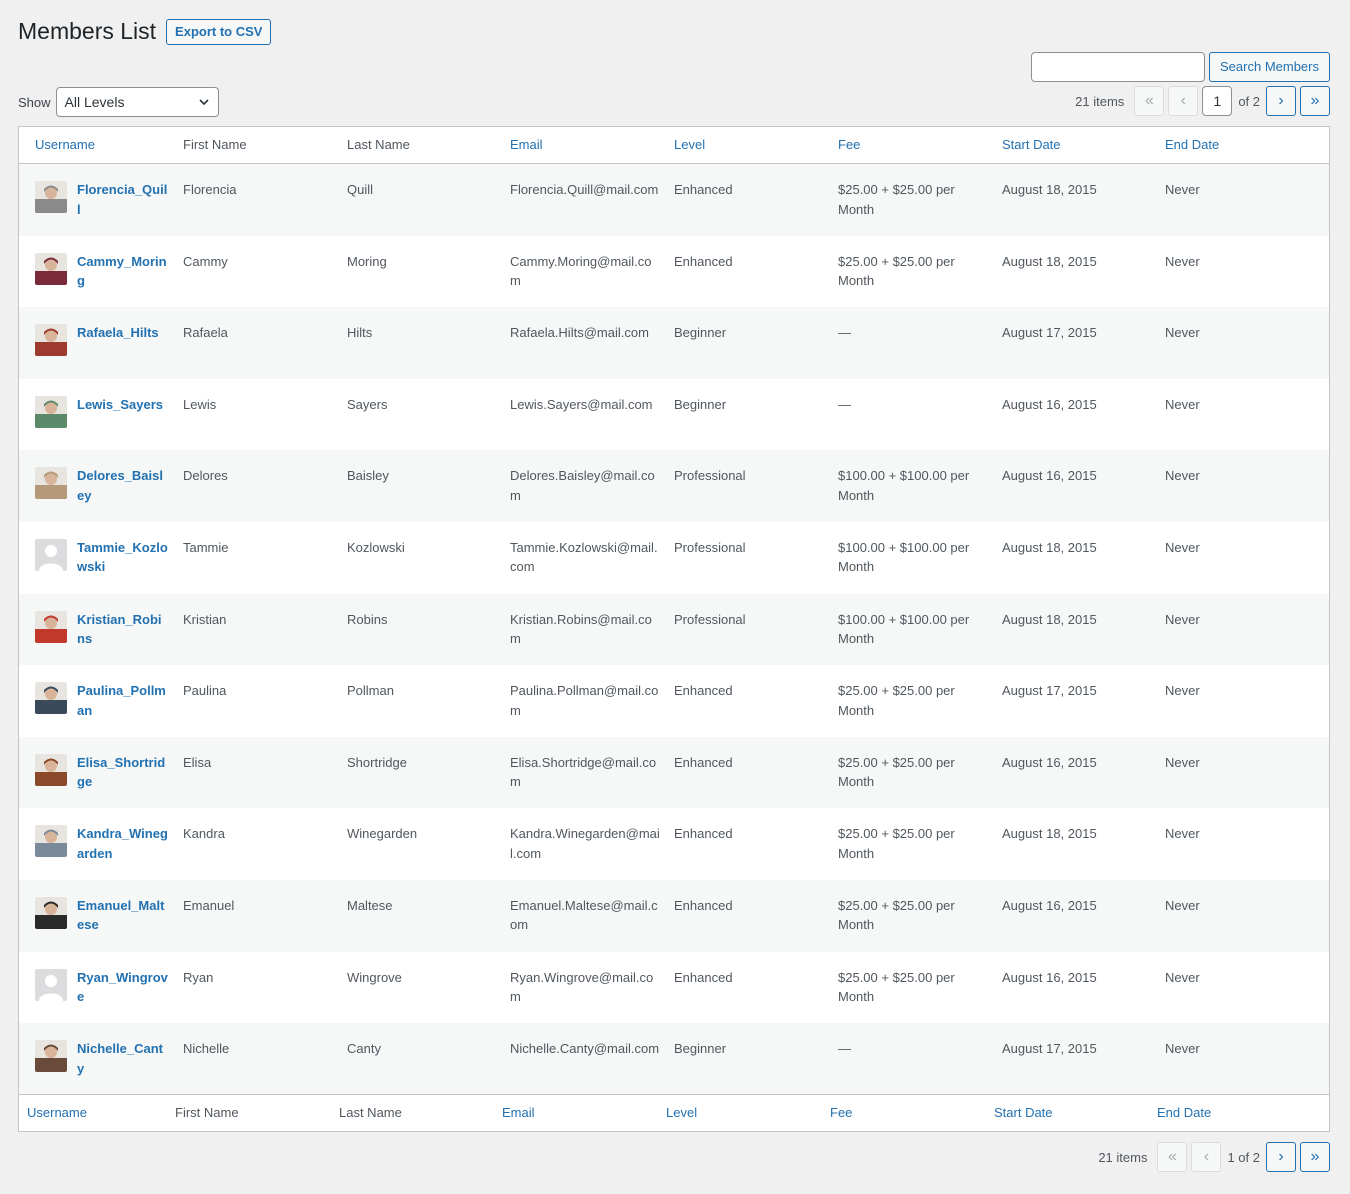 The height and width of the screenshot is (1194, 1350). I want to click on last-name-cell: Moring, so click(367, 261).